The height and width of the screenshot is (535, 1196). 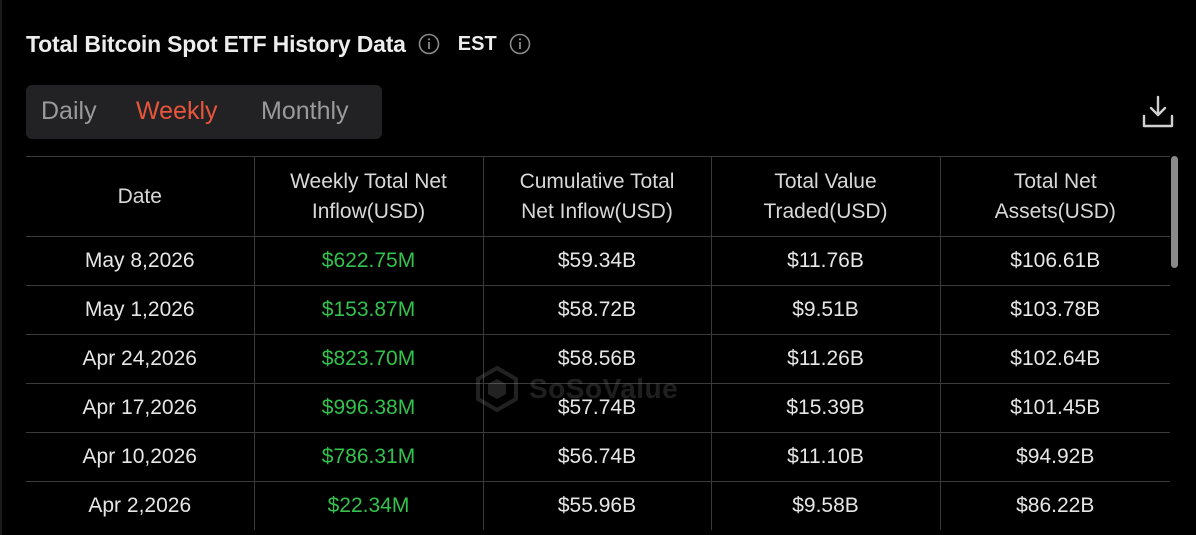 I want to click on column-header-net-assets: Total Net Assets(USD), so click(x=1054, y=196).